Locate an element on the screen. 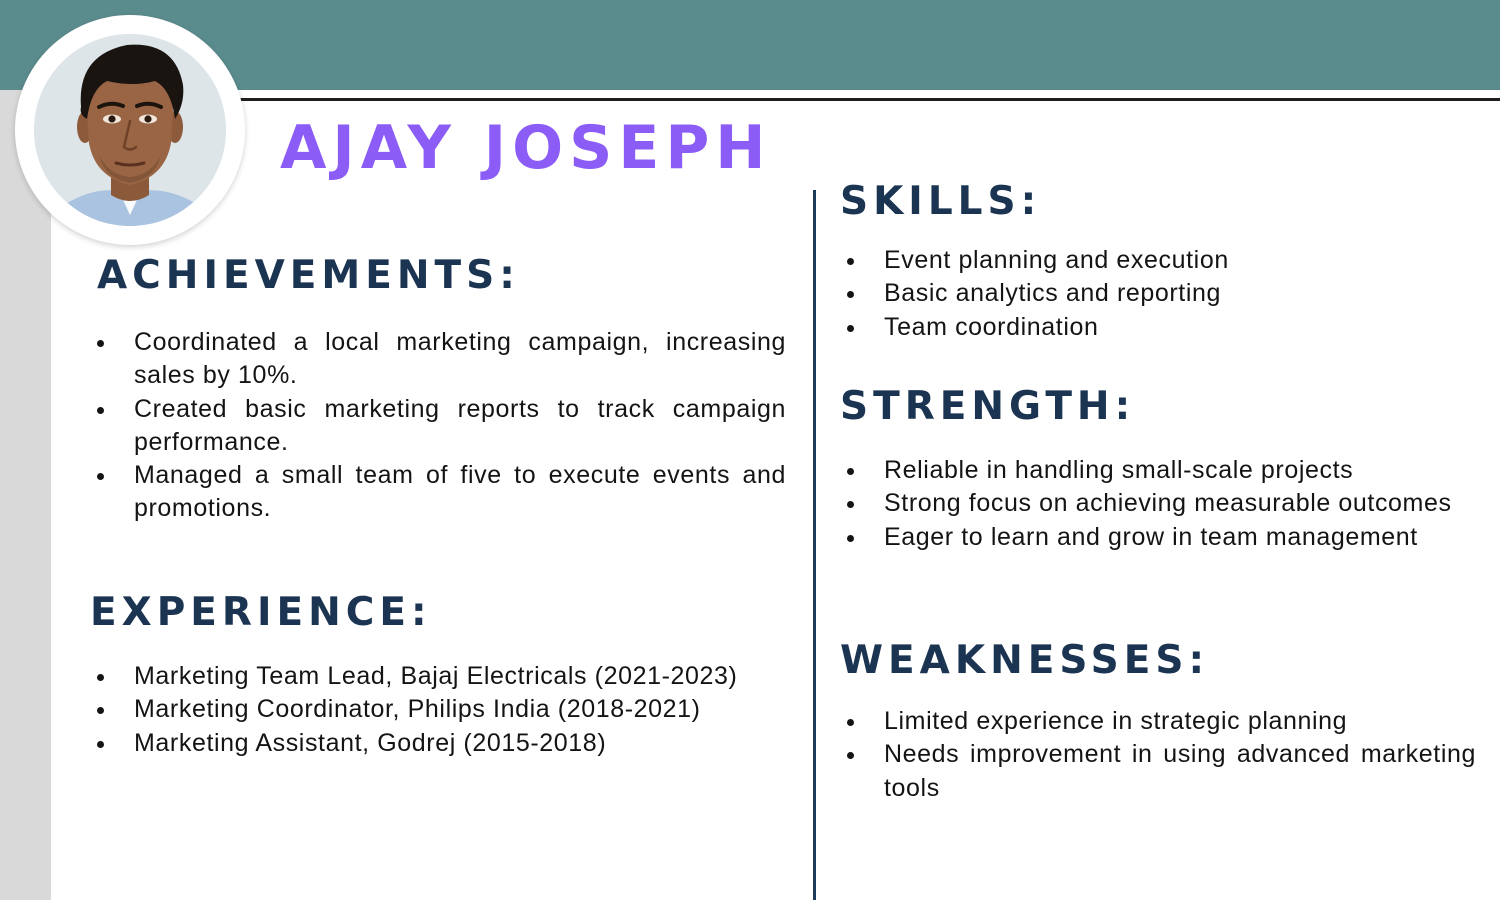  portrait-image is located at coordinates (130, 130).